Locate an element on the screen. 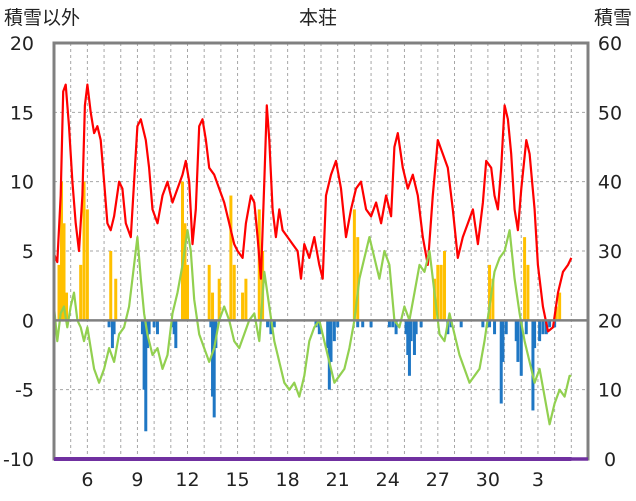 This screenshot has width=636, height=501. left-tick-label: -10 is located at coordinates (18, 460).